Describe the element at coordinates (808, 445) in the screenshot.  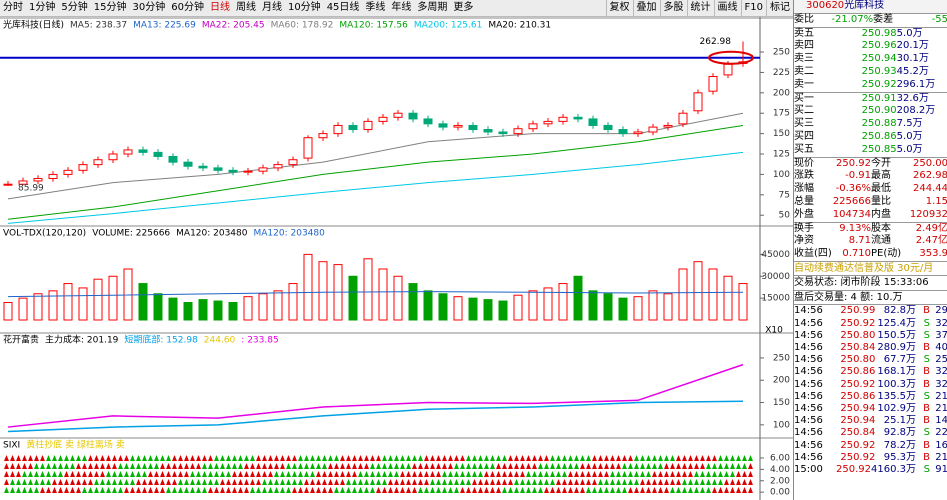
I see `trade-cell: 14:56` at that location.